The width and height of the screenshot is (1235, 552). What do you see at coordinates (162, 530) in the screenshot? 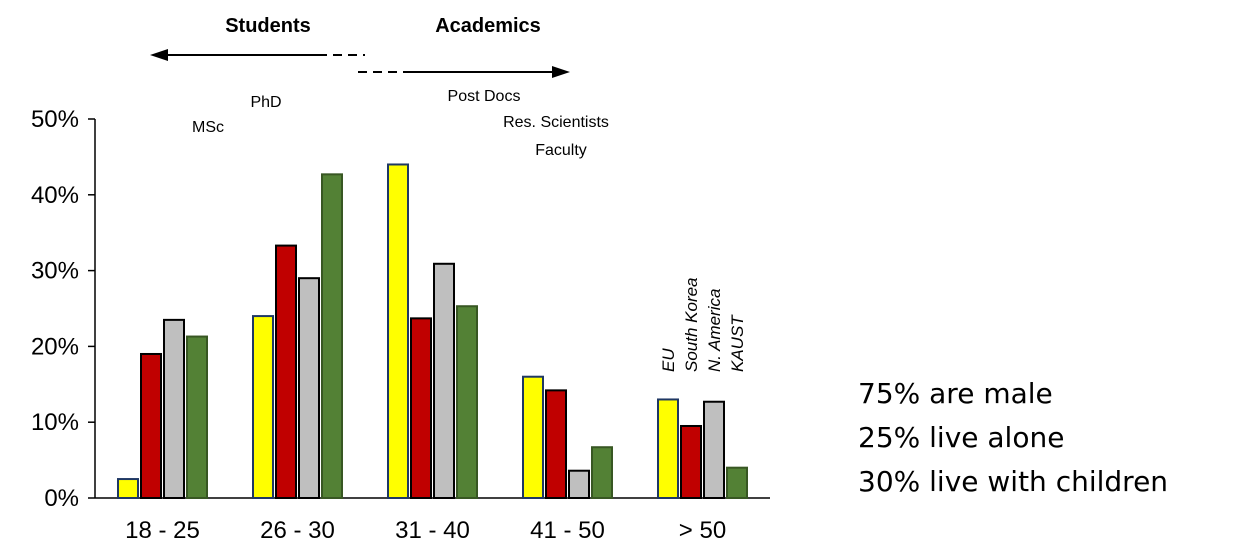
I see `x-tick-label: 18 - 25` at bounding box center [162, 530].